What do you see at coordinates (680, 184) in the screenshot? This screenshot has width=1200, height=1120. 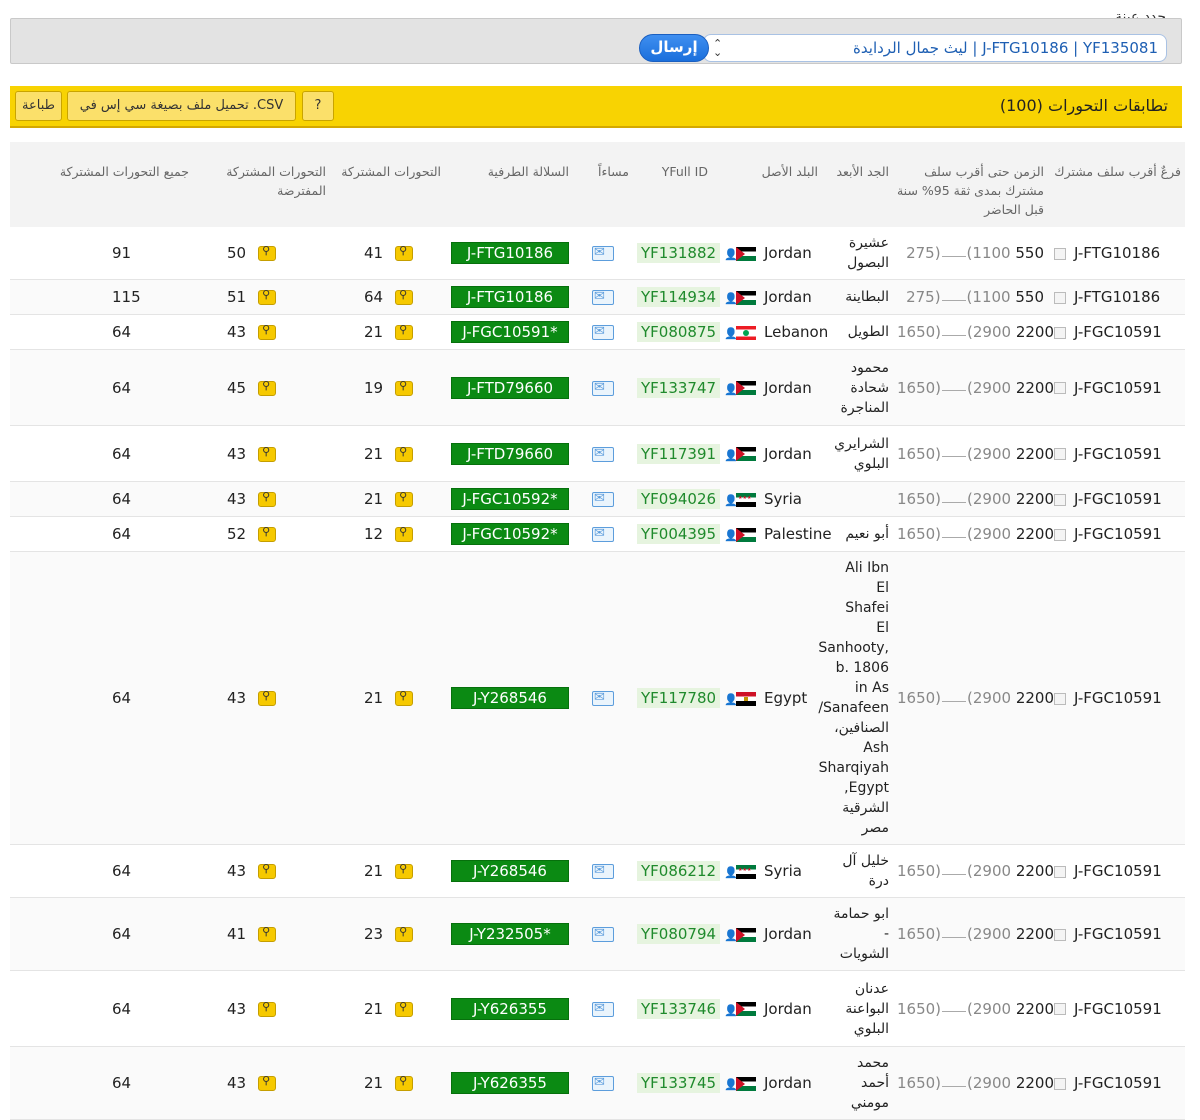 I see `header-yfull-id: YFull ID` at bounding box center [680, 184].